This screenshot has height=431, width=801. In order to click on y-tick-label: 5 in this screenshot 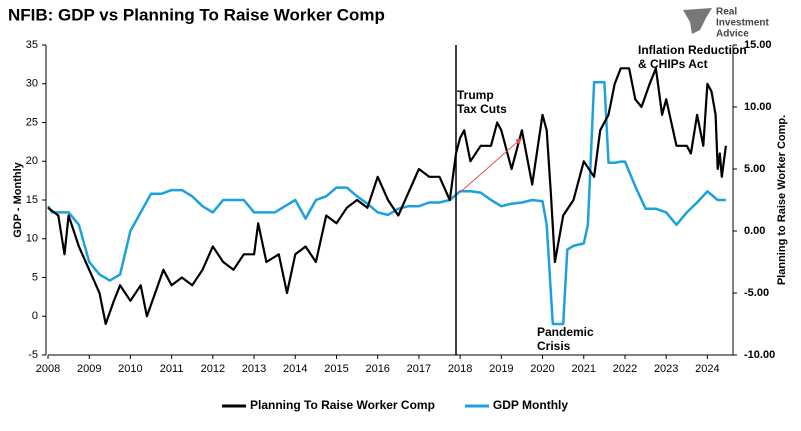, I will do `click(35, 277)`.